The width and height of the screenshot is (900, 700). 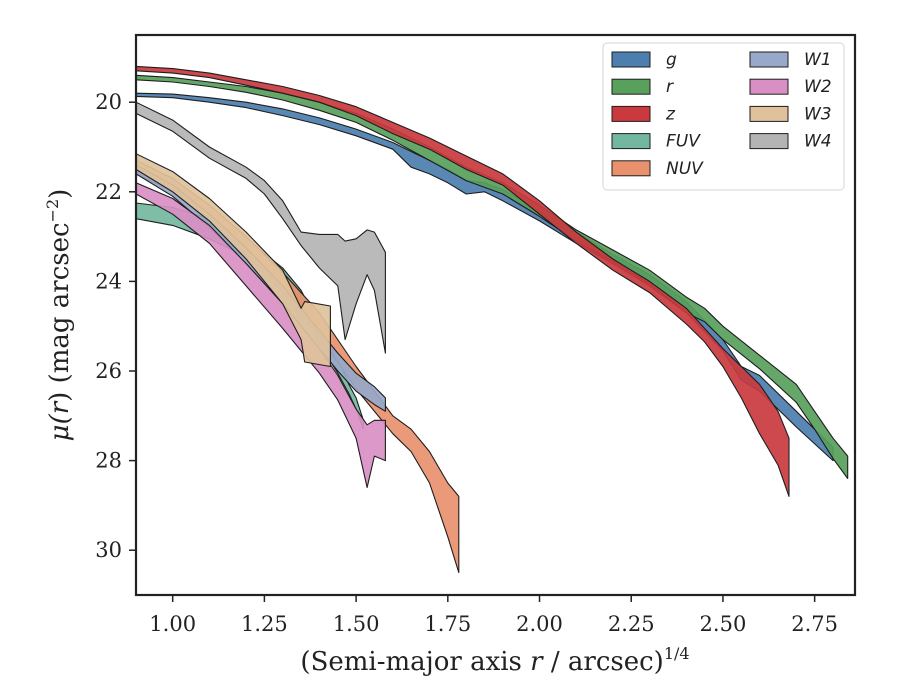 I want to click on legend-swatch-nuv, so click(x=631, y=168).